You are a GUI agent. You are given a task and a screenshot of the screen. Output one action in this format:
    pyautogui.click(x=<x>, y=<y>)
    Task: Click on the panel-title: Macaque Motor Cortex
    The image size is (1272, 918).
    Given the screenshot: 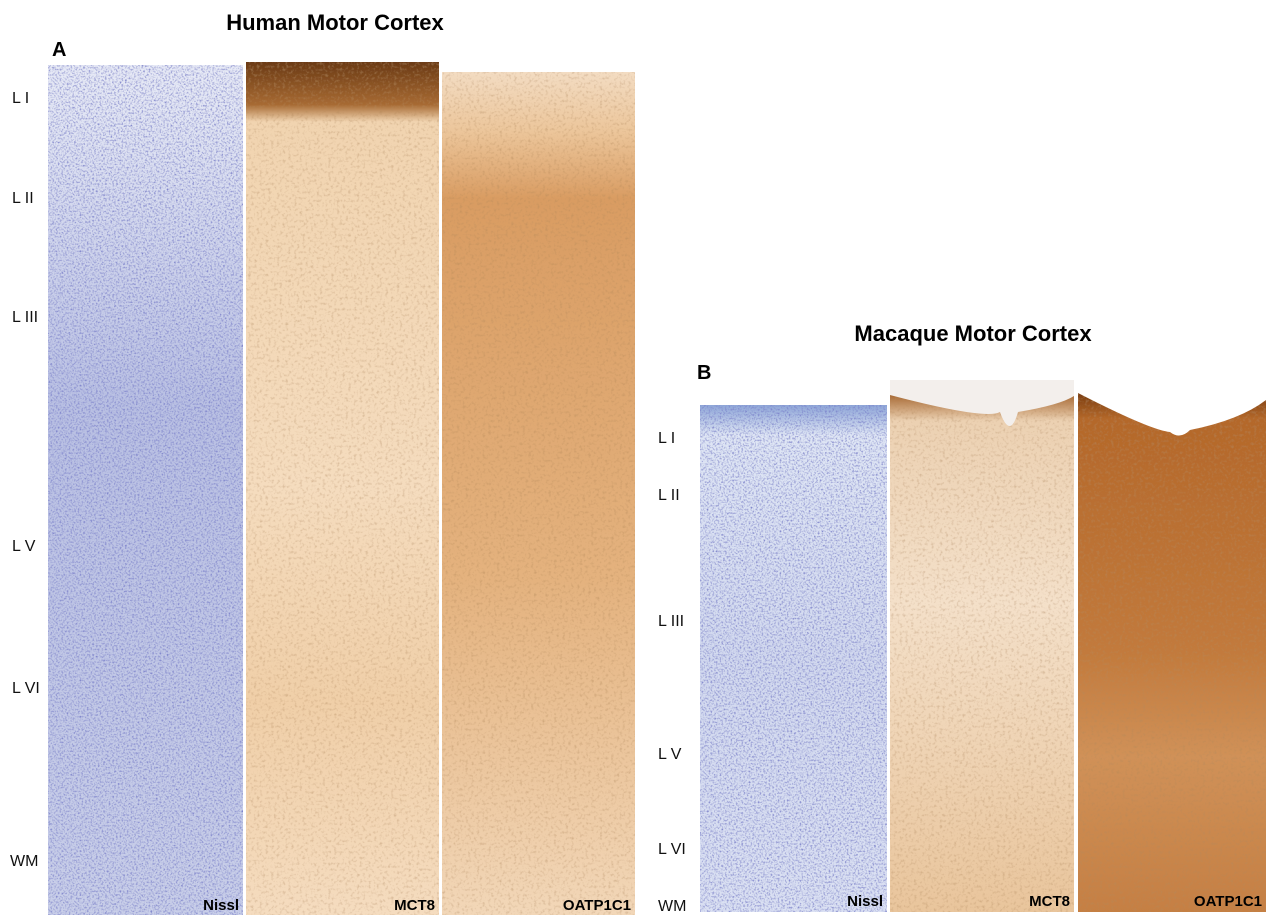 What is the action you would take?
    pyautogui.click(x=973, y=333)
    